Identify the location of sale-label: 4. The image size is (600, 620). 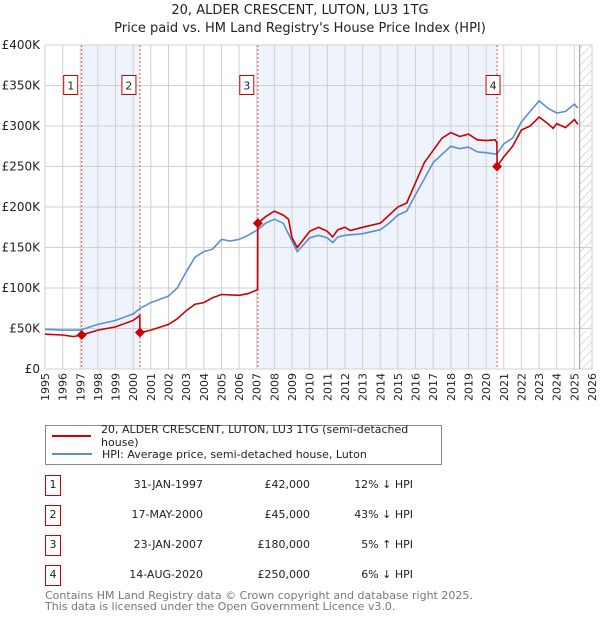
(493, 86).